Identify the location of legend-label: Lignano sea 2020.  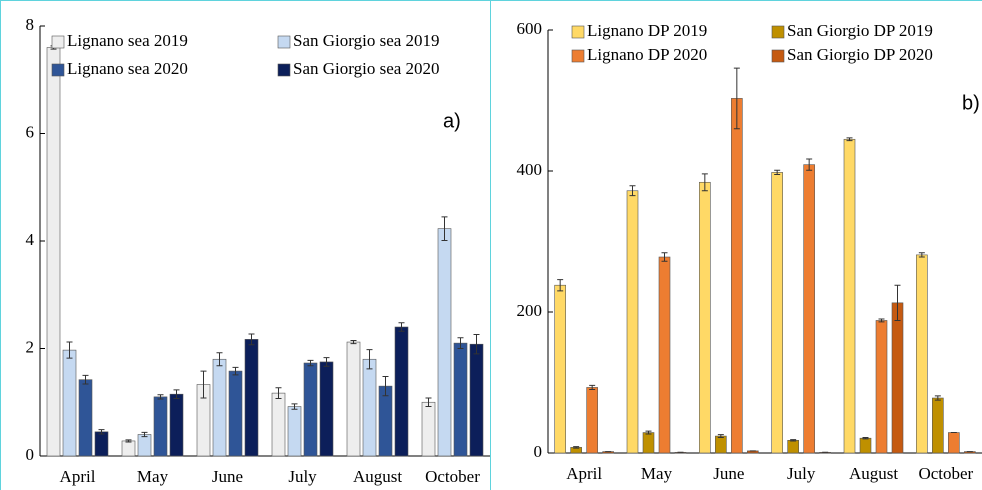
(127, 68).